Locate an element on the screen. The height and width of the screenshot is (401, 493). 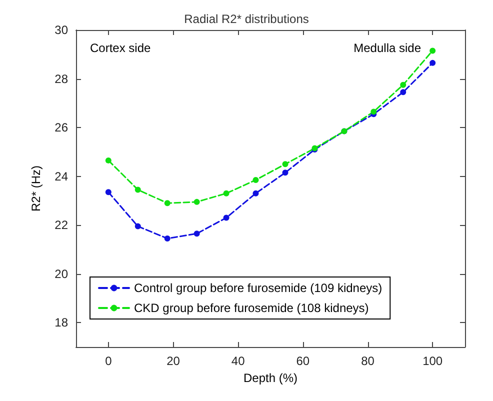
chart-title: Radial R2* distributions is located at coordinates (246, 19).